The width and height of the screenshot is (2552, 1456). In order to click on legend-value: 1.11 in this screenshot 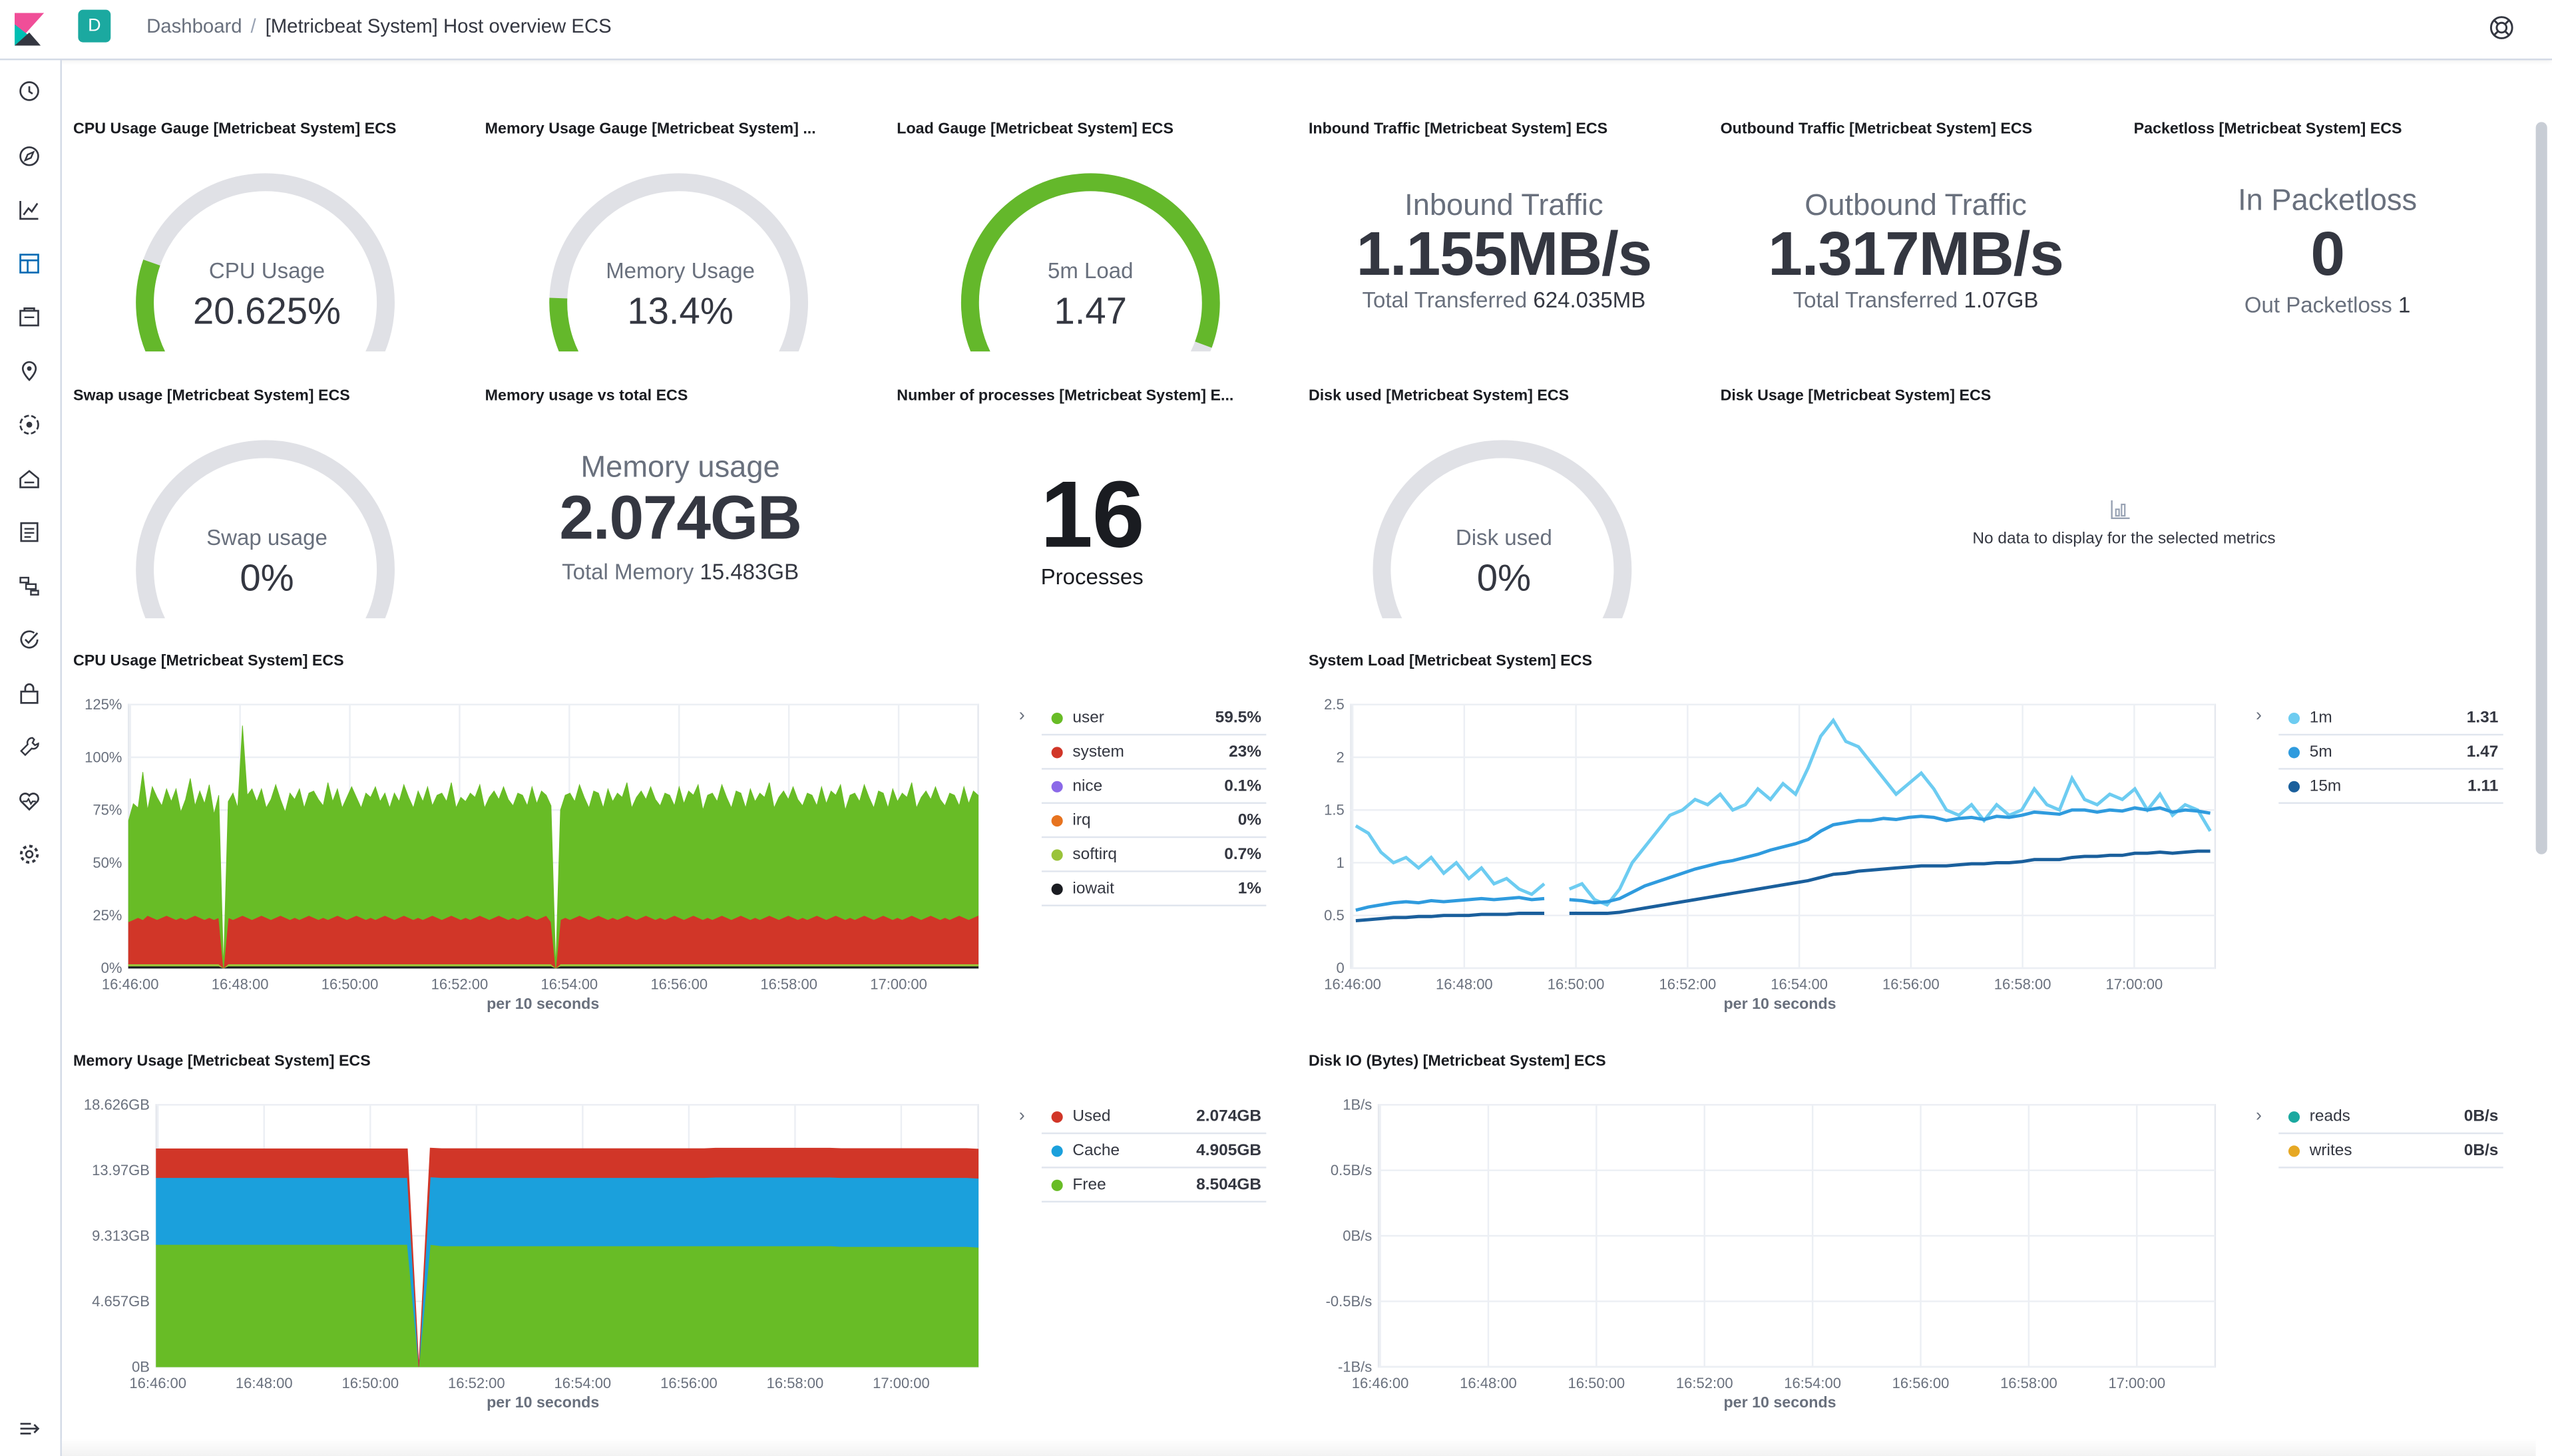, I will do `click(2483, 786)`.